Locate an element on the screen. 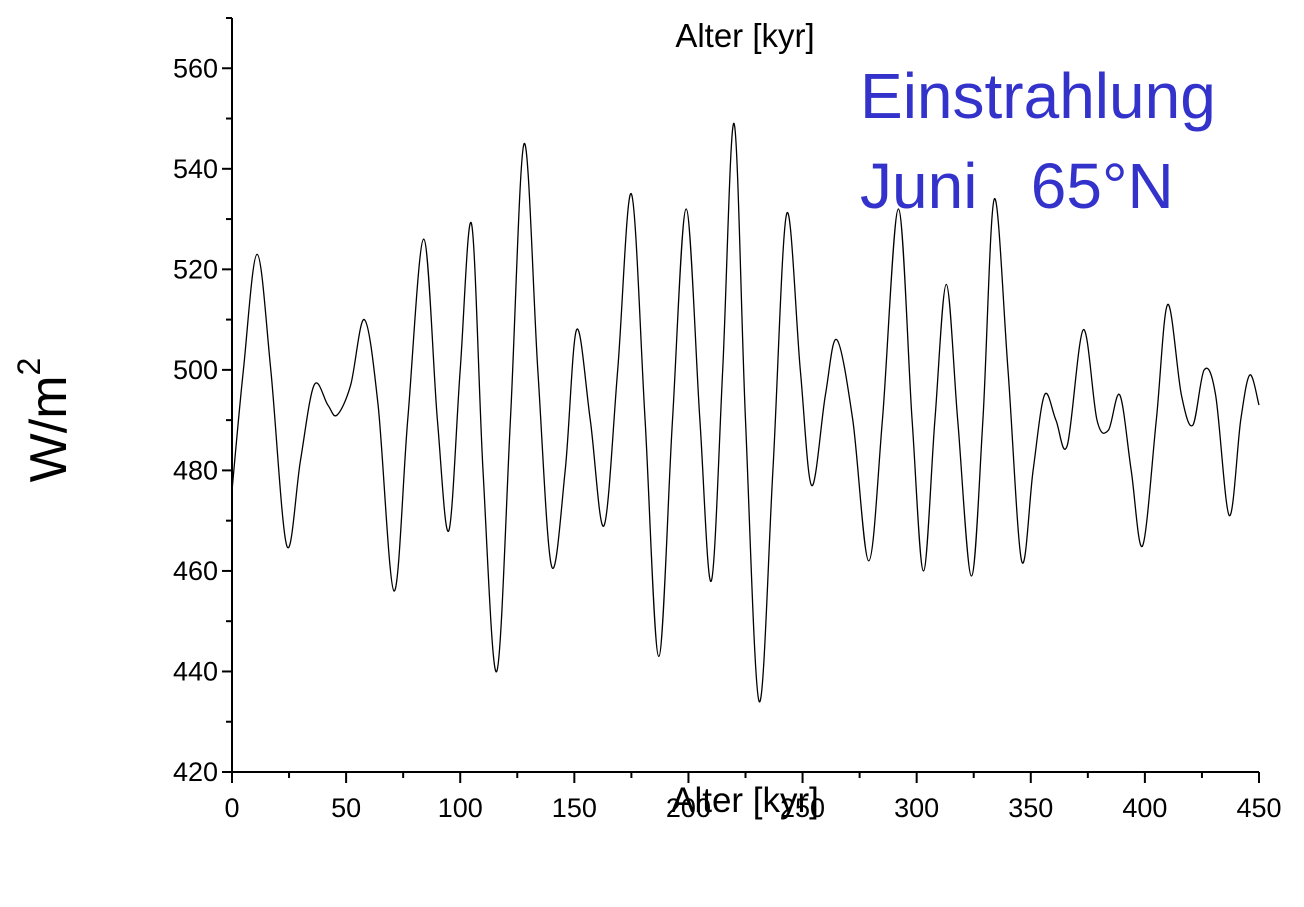 The height and width of the screenshot is (907, 1304). annotation-line-1: Einstrahlung is located at coordinates (1038, 96).